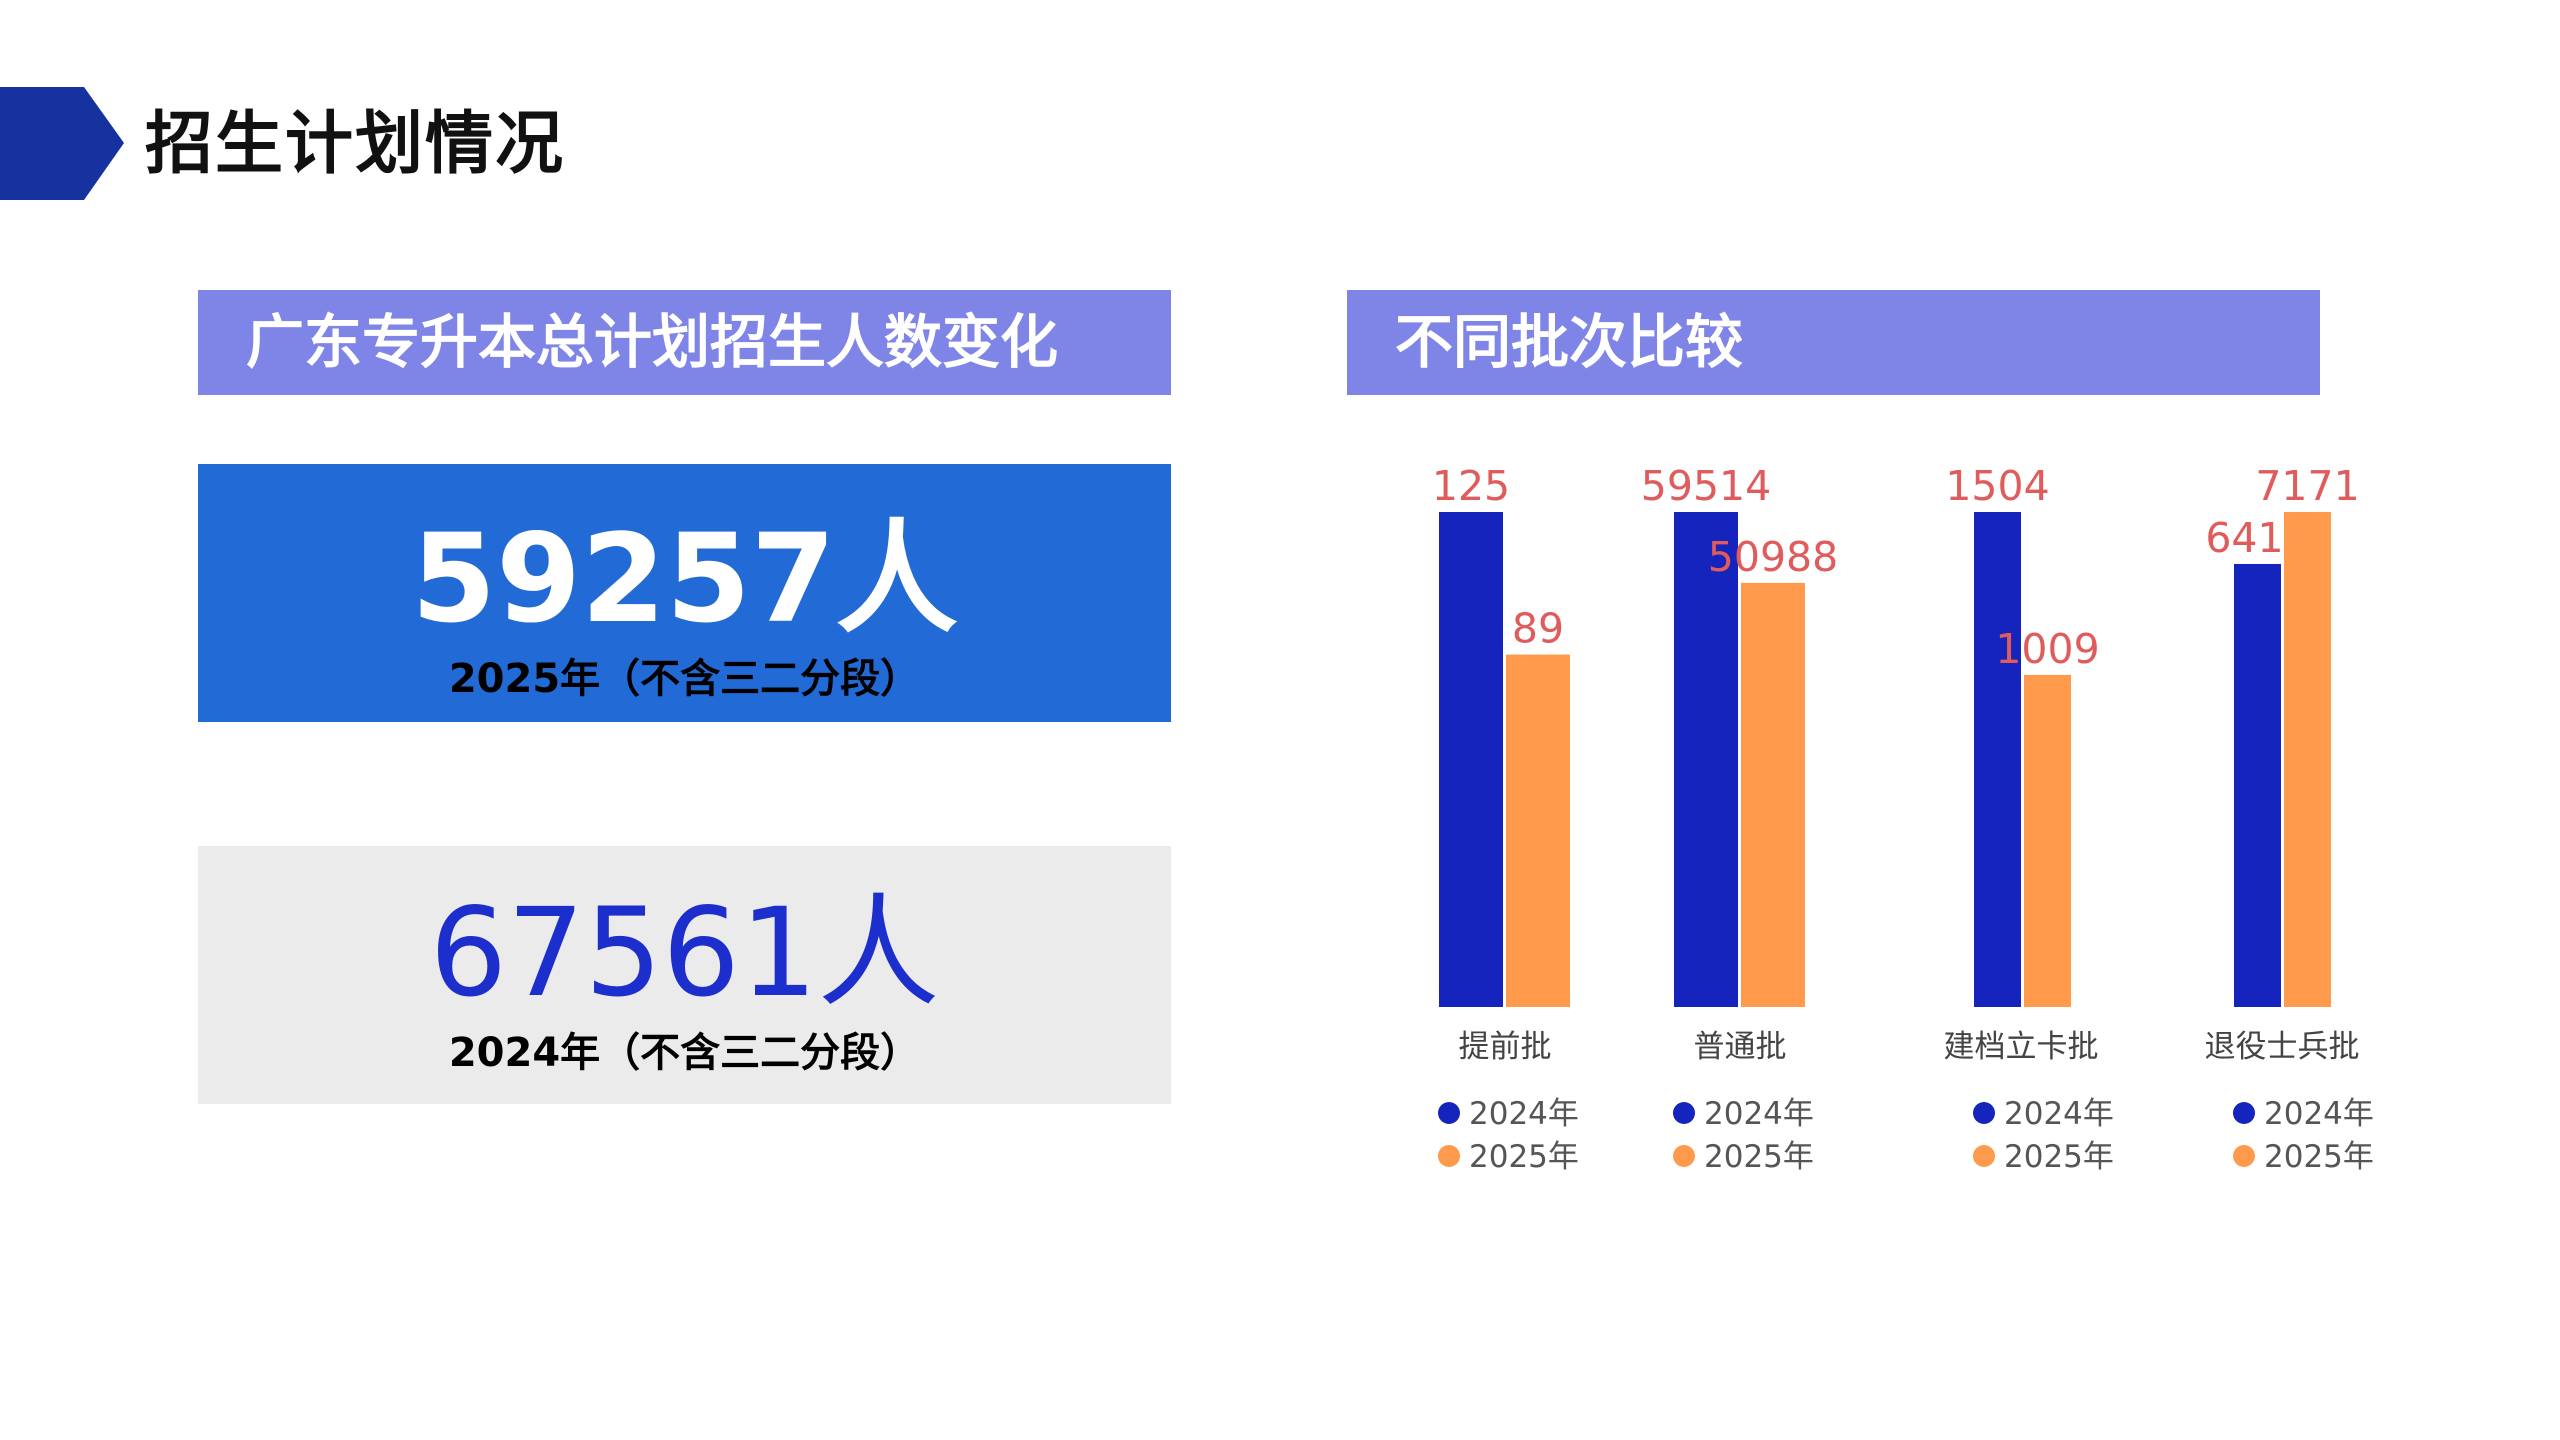 The image size is (2560, 1440). Describe the element at coordinates (684, 1053) in the screenshot. I see `stat-caption-2024: 2024年（不含三二分段）` at that location.